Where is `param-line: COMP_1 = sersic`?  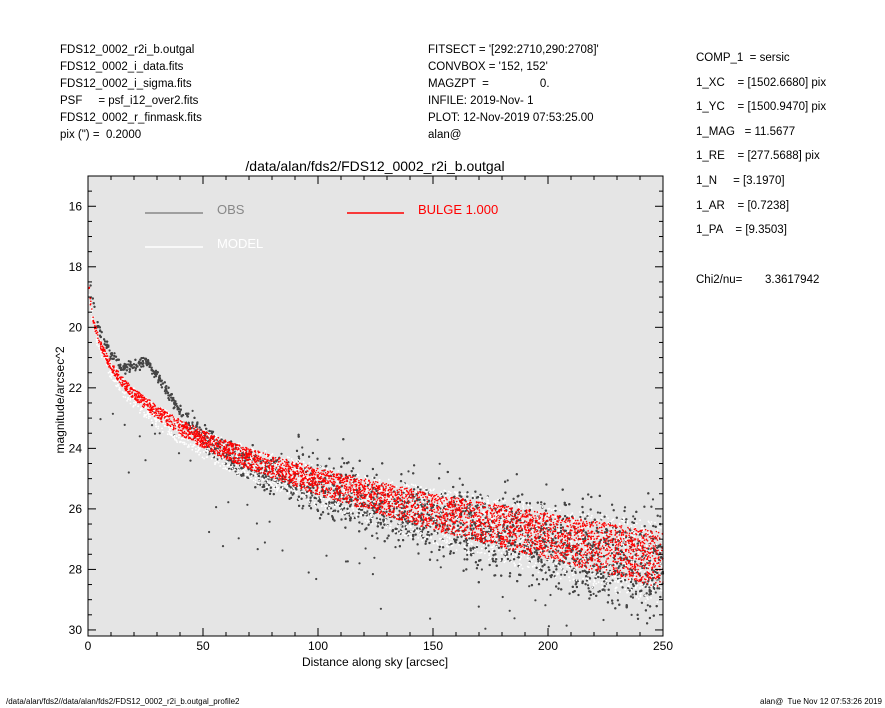
param-line: COMP_1 = sersic is located at coordinates (743, 58).